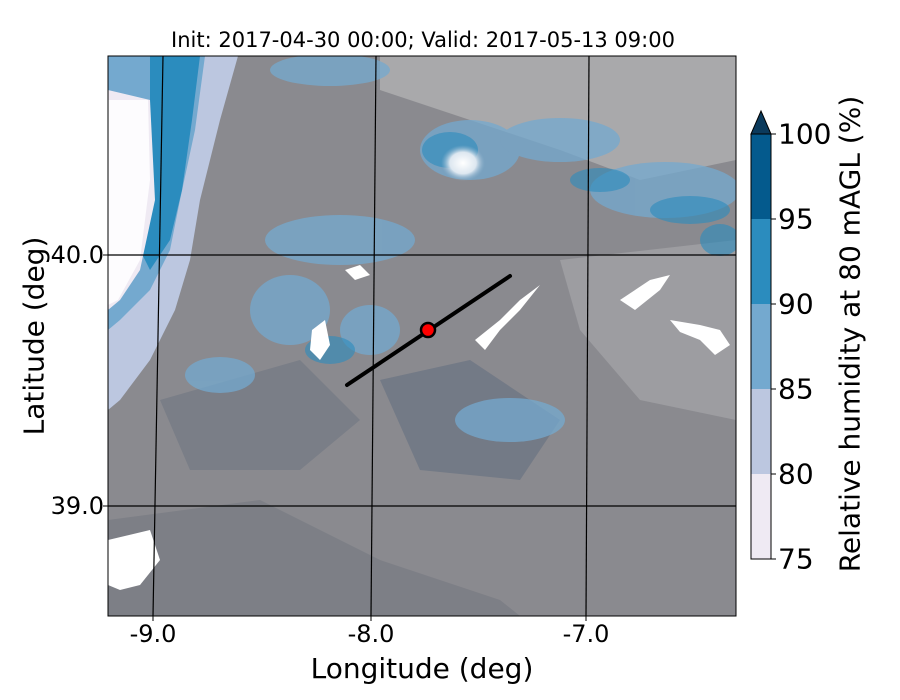 Image resolution: width=900 pixels, height=700 pixels. Describe the element at coordinates (805, 134) in the screenshot. I see `colorbar-tick-label: 100` at that location.